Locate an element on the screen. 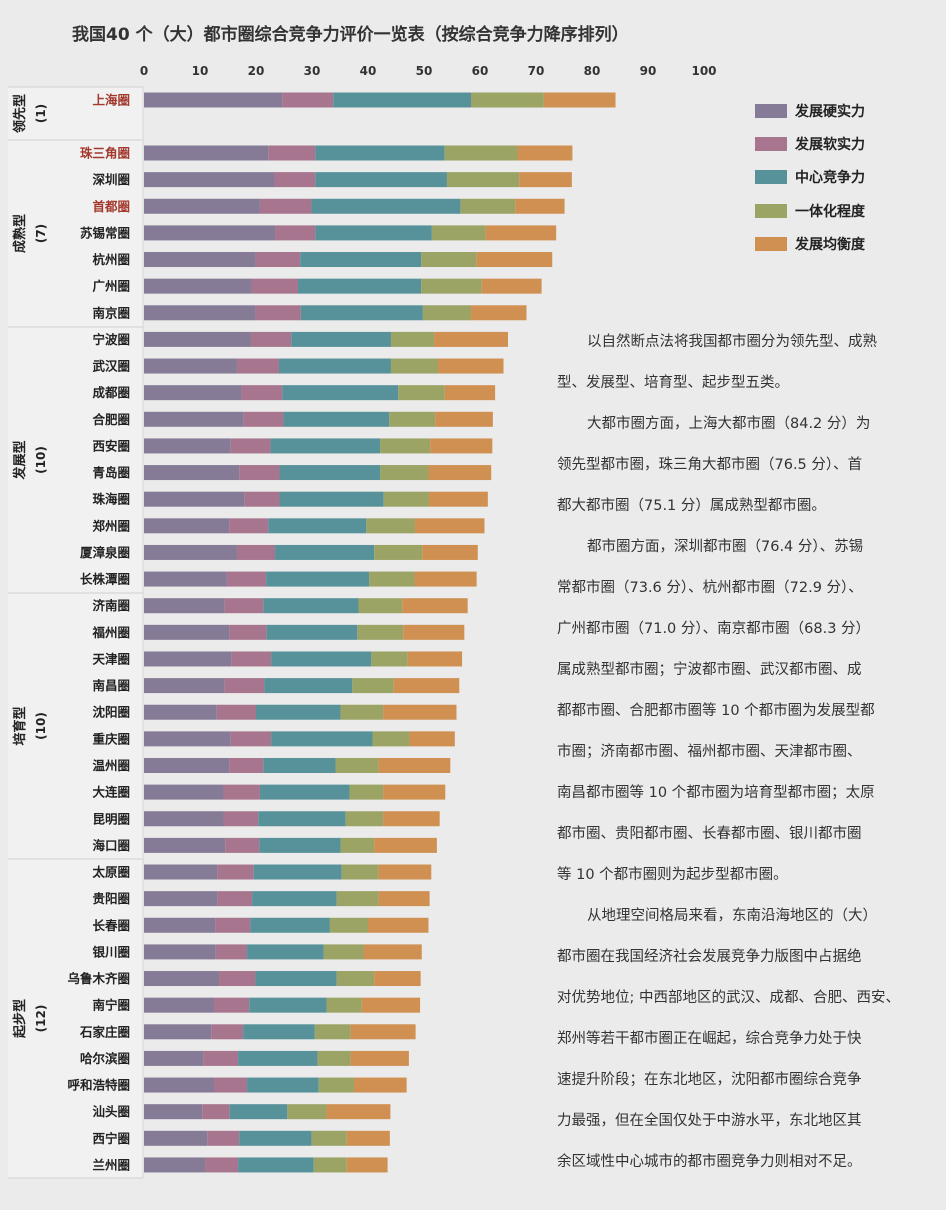 This screenshot has width=946, height=1210. row-label: 珠海圈 is located at coordinates (111, 499).